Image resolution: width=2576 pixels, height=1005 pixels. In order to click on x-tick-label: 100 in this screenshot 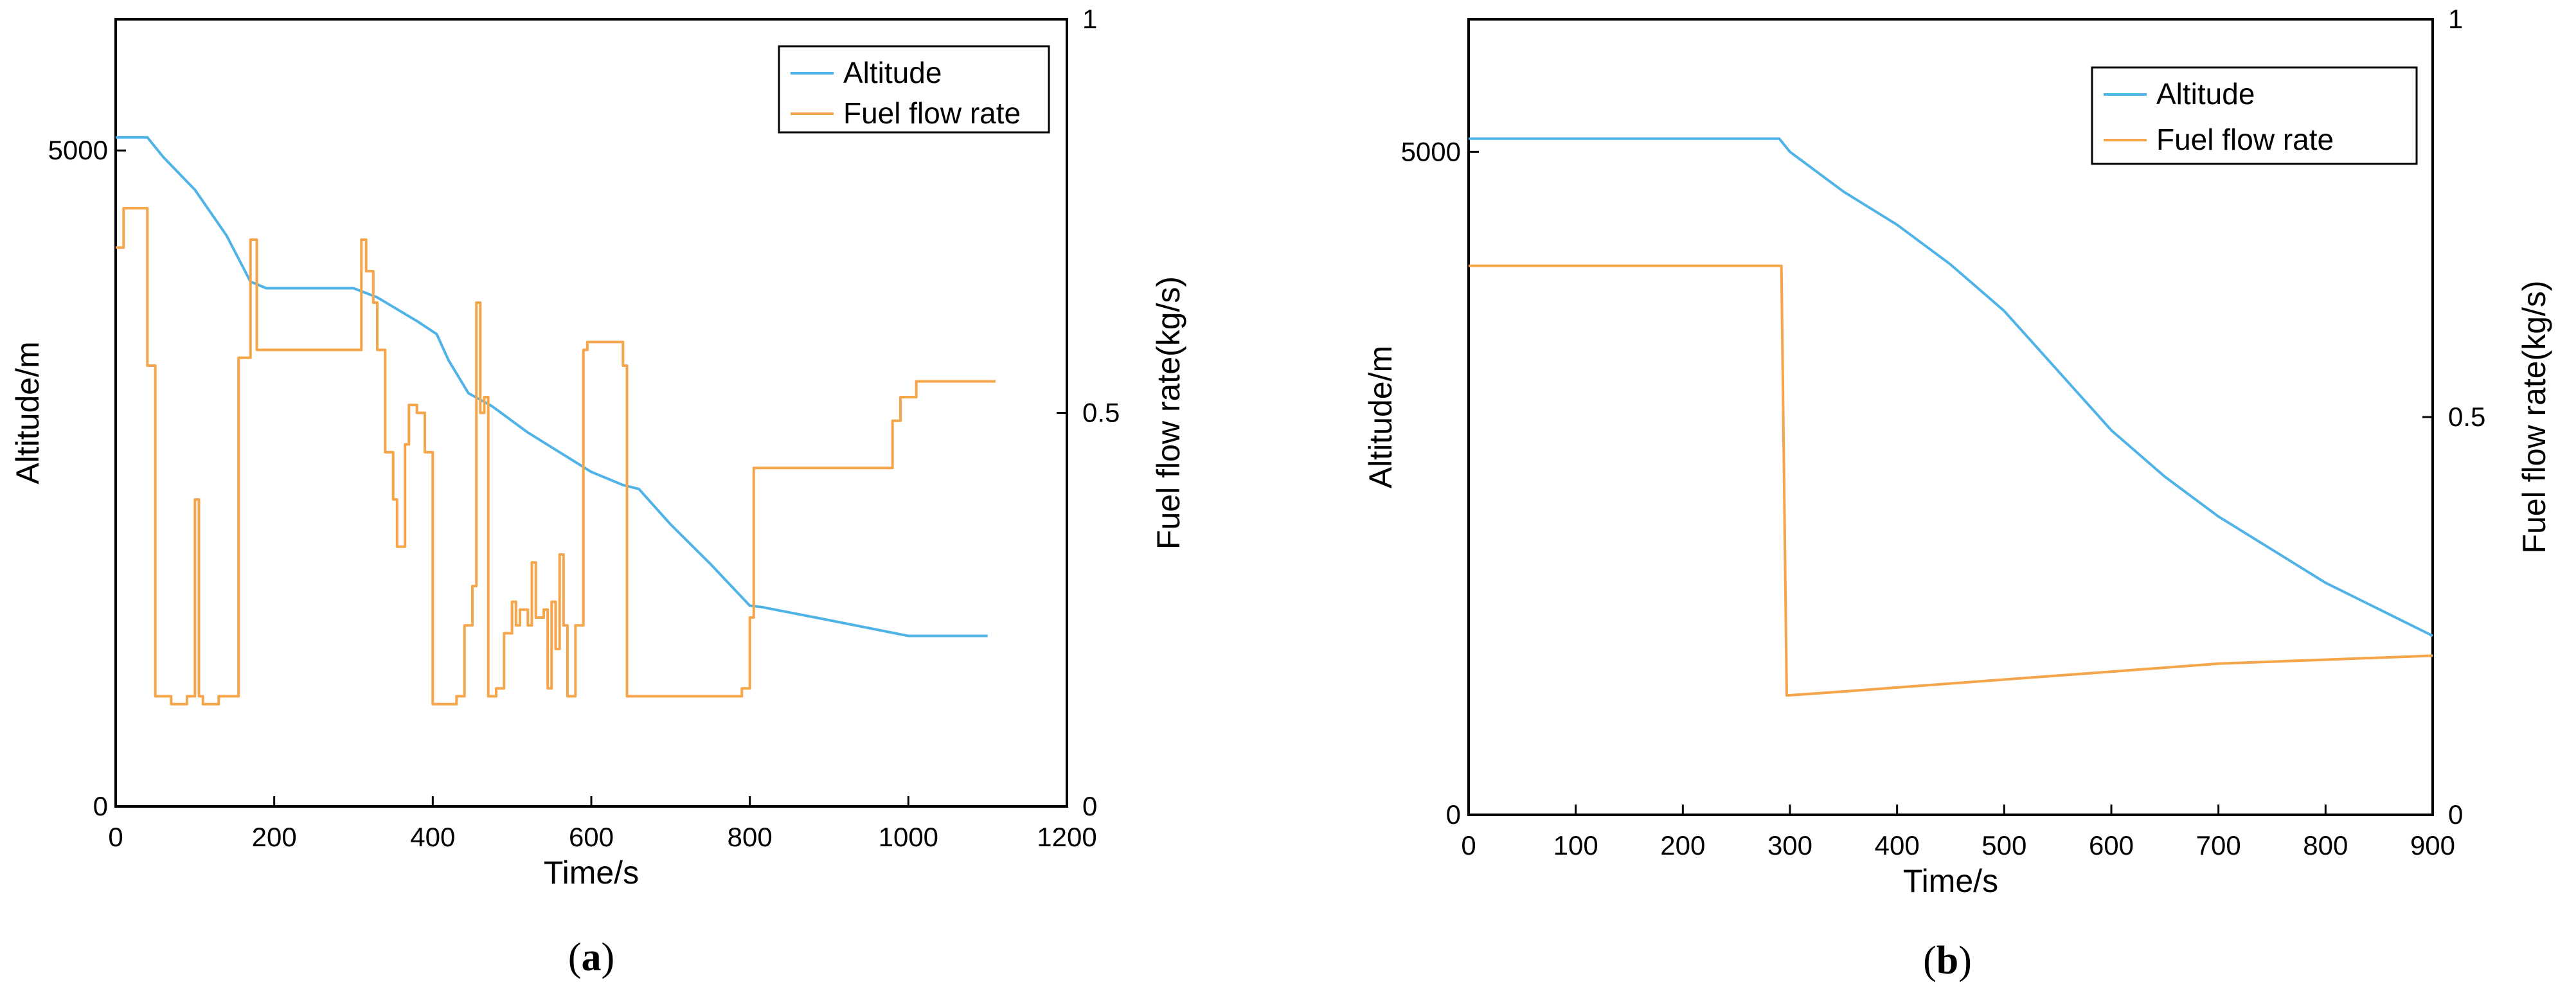, I will do `click(1575, 845)`.